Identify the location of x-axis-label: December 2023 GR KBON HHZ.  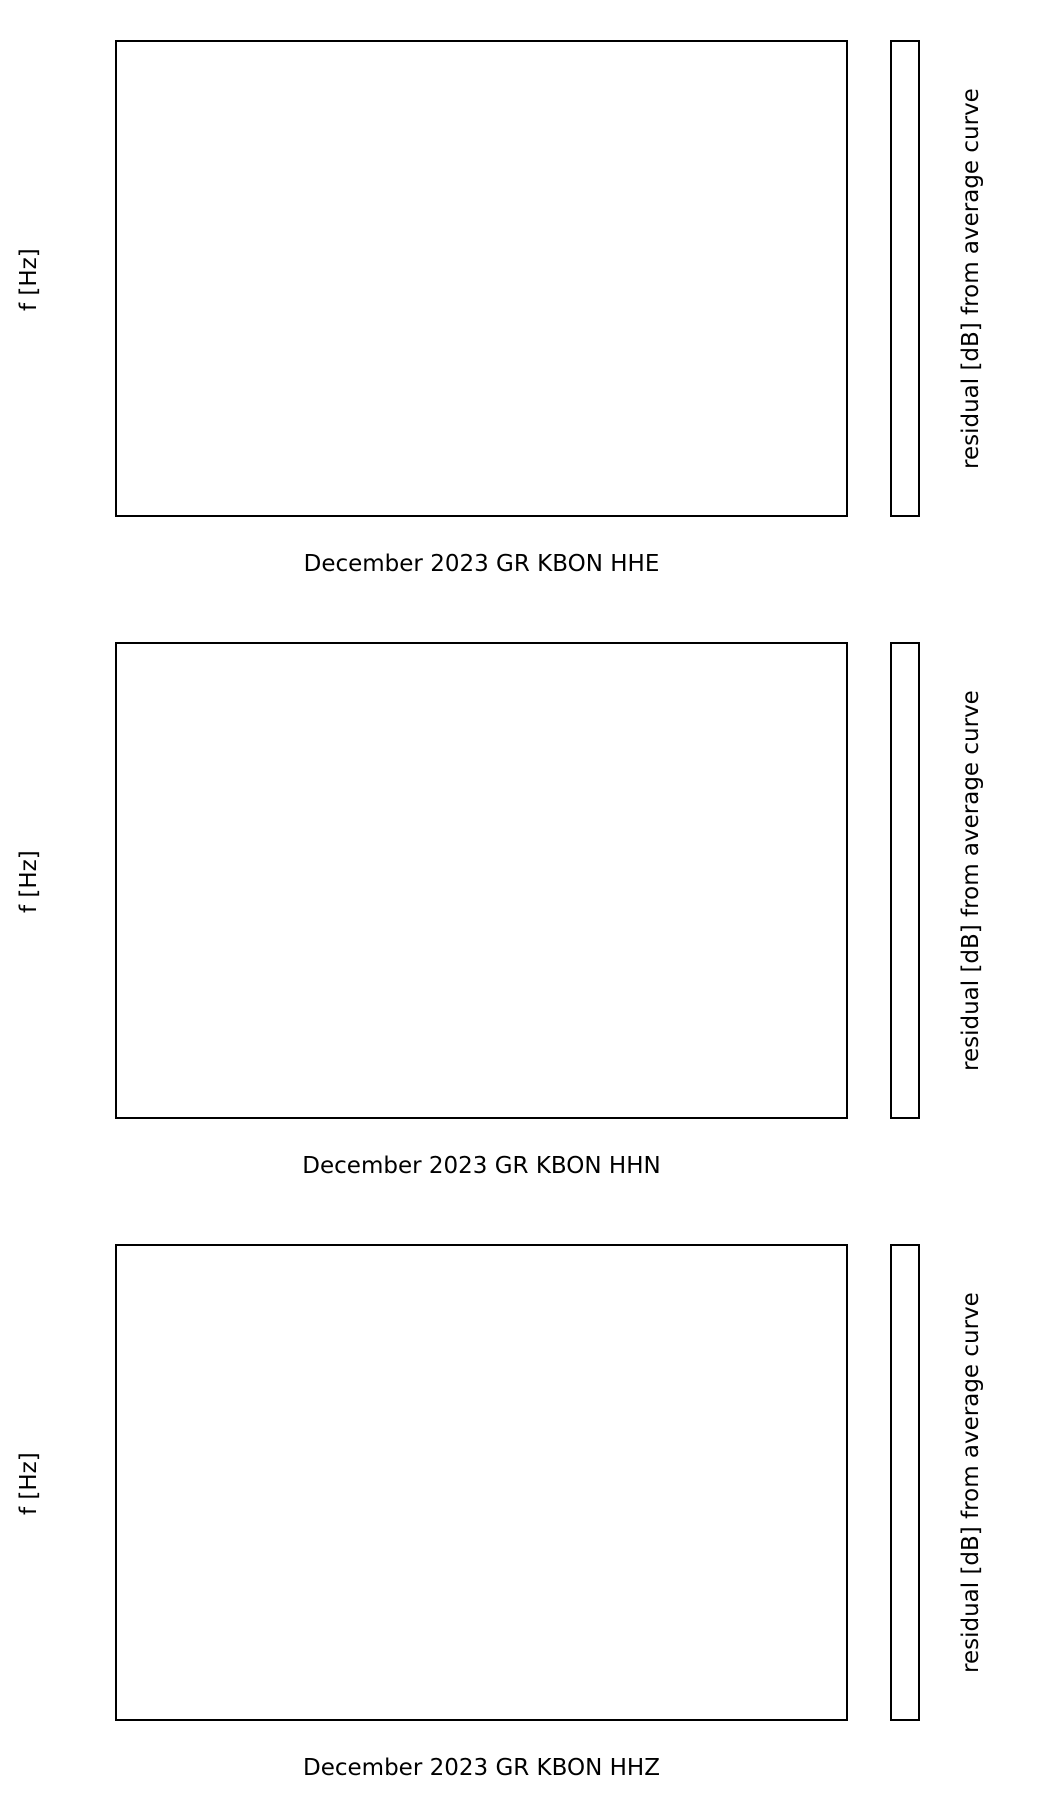
(481, 1768).